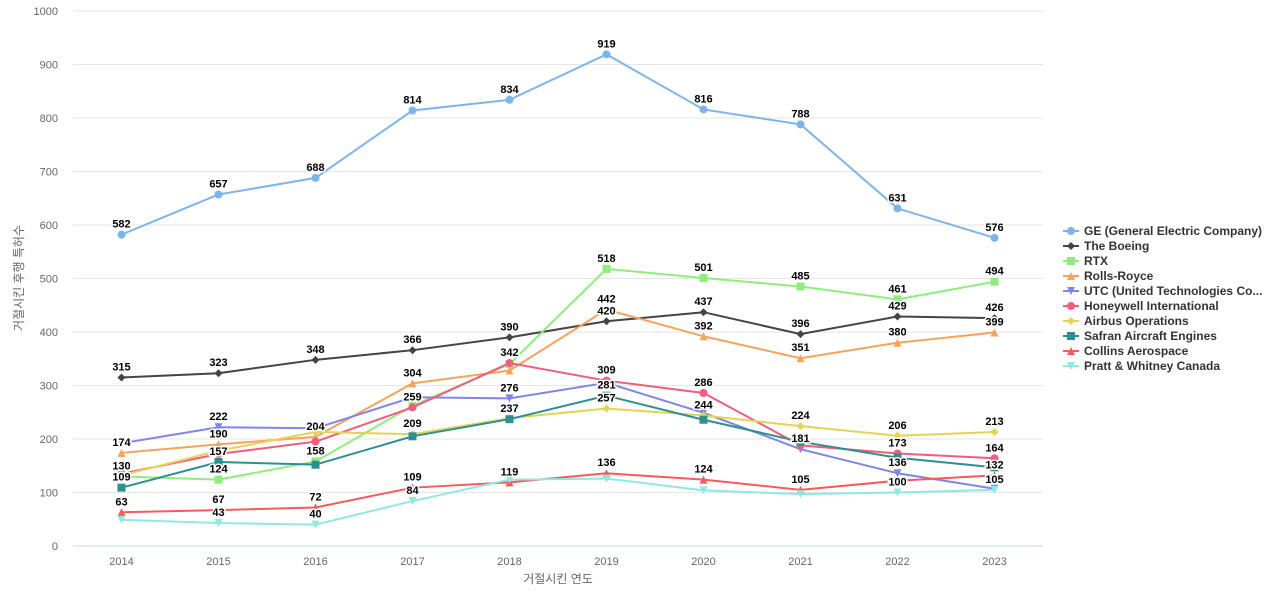  Describe the element at coordinates (412, 340) in the screenshot. I see `data-label: 366` at that location.